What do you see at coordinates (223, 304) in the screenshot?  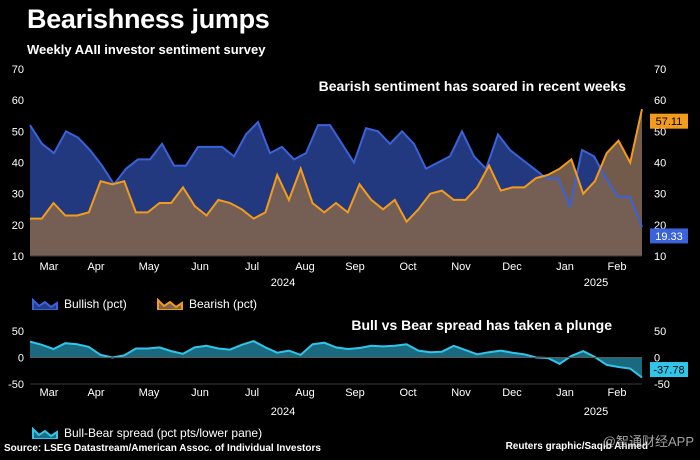 I see `legend-bearish-label: Bearish (pct)` at bounding box center [223, 304].